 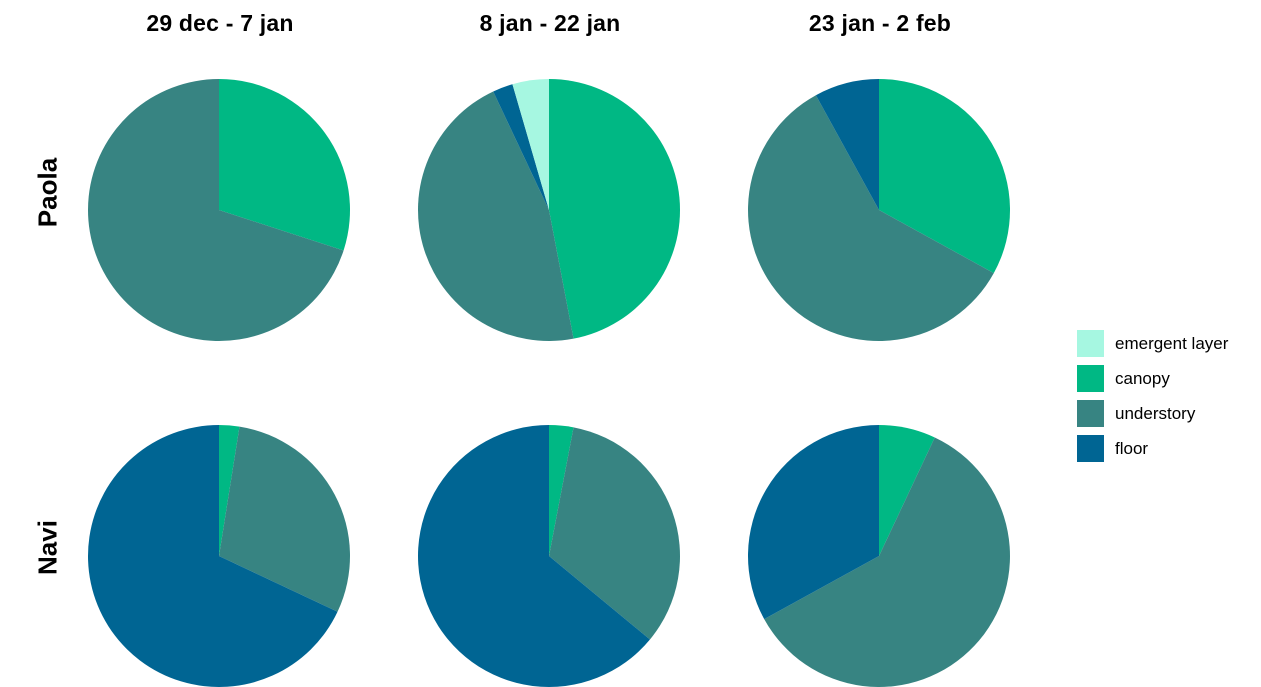 I want to click on legend-swatch-canopy, so click(x=1090, y=378).